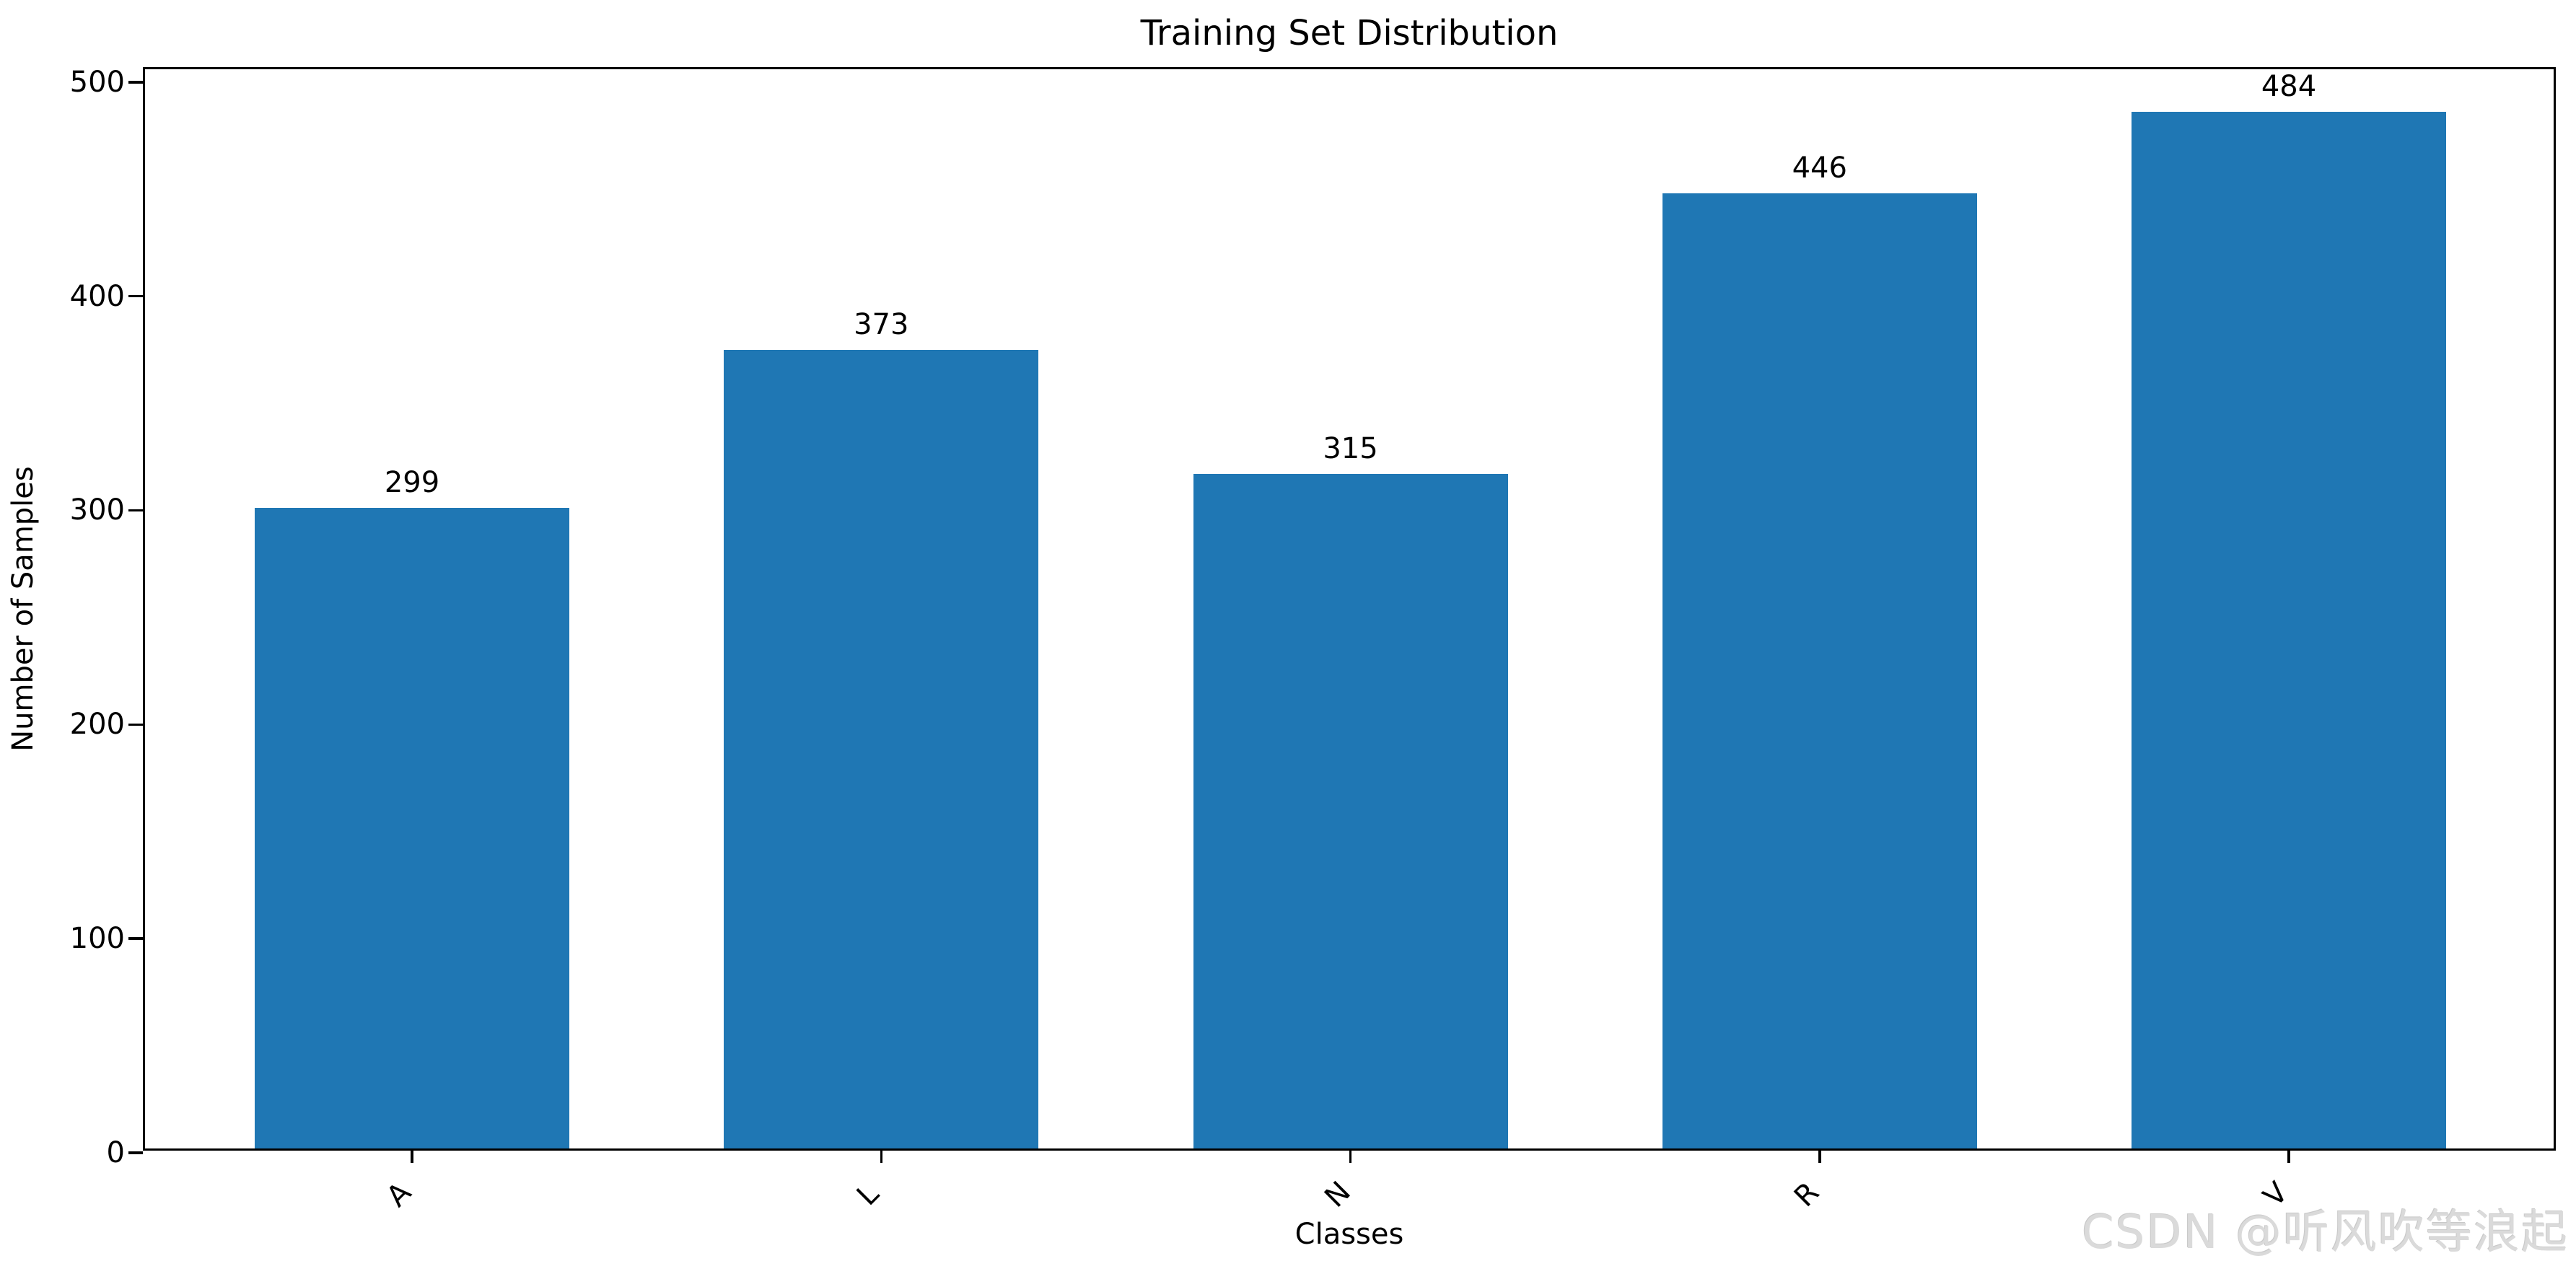 The image size is (2576, 1274). I want to click on x-tick-label: N, so click(1337, 1195).